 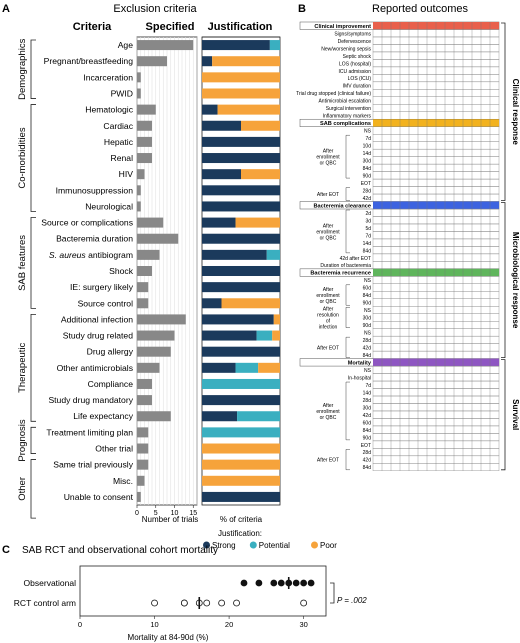 What do you see at coordinates (515, 112) in the screenshot?
I see `category-label-clinical-response: Clinical response` at bounding box center [515, 112].